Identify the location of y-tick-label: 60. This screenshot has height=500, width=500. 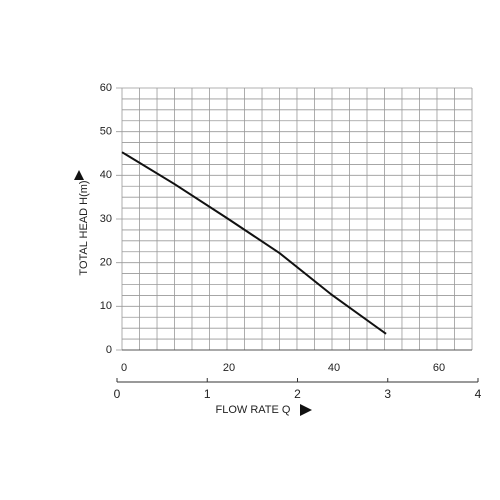
(106, 88).